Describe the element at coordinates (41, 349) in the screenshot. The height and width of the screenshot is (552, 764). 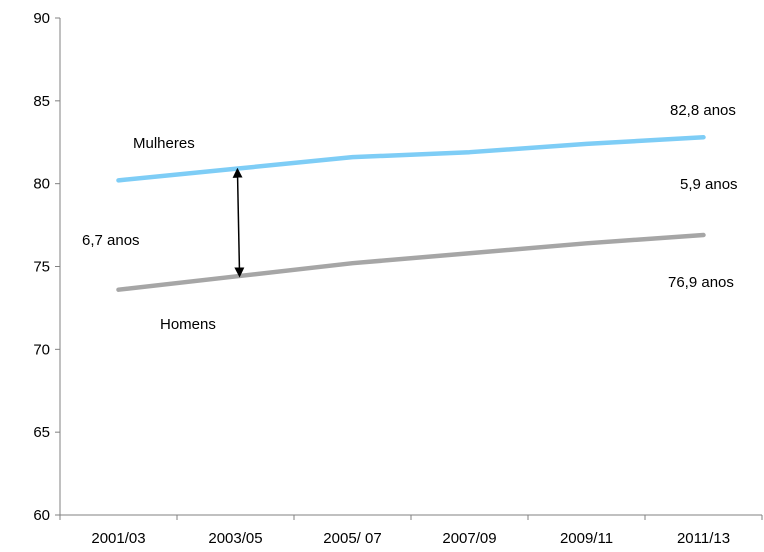
I see `y-tick-label: 70` at that location.